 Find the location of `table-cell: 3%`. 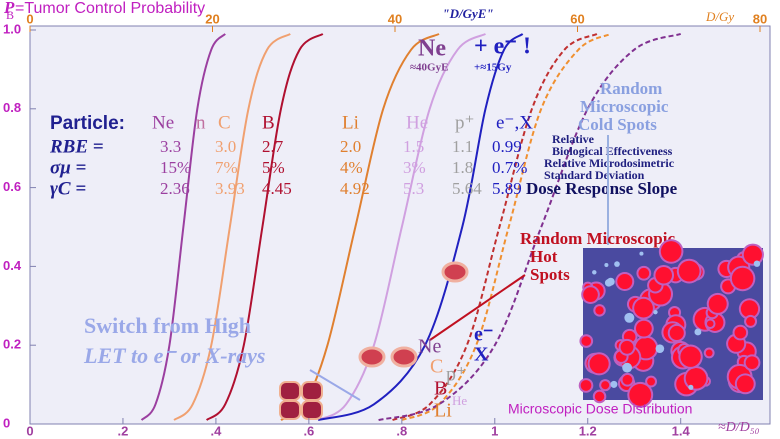

table-cell: 3% is located at coordinates (414, 167).